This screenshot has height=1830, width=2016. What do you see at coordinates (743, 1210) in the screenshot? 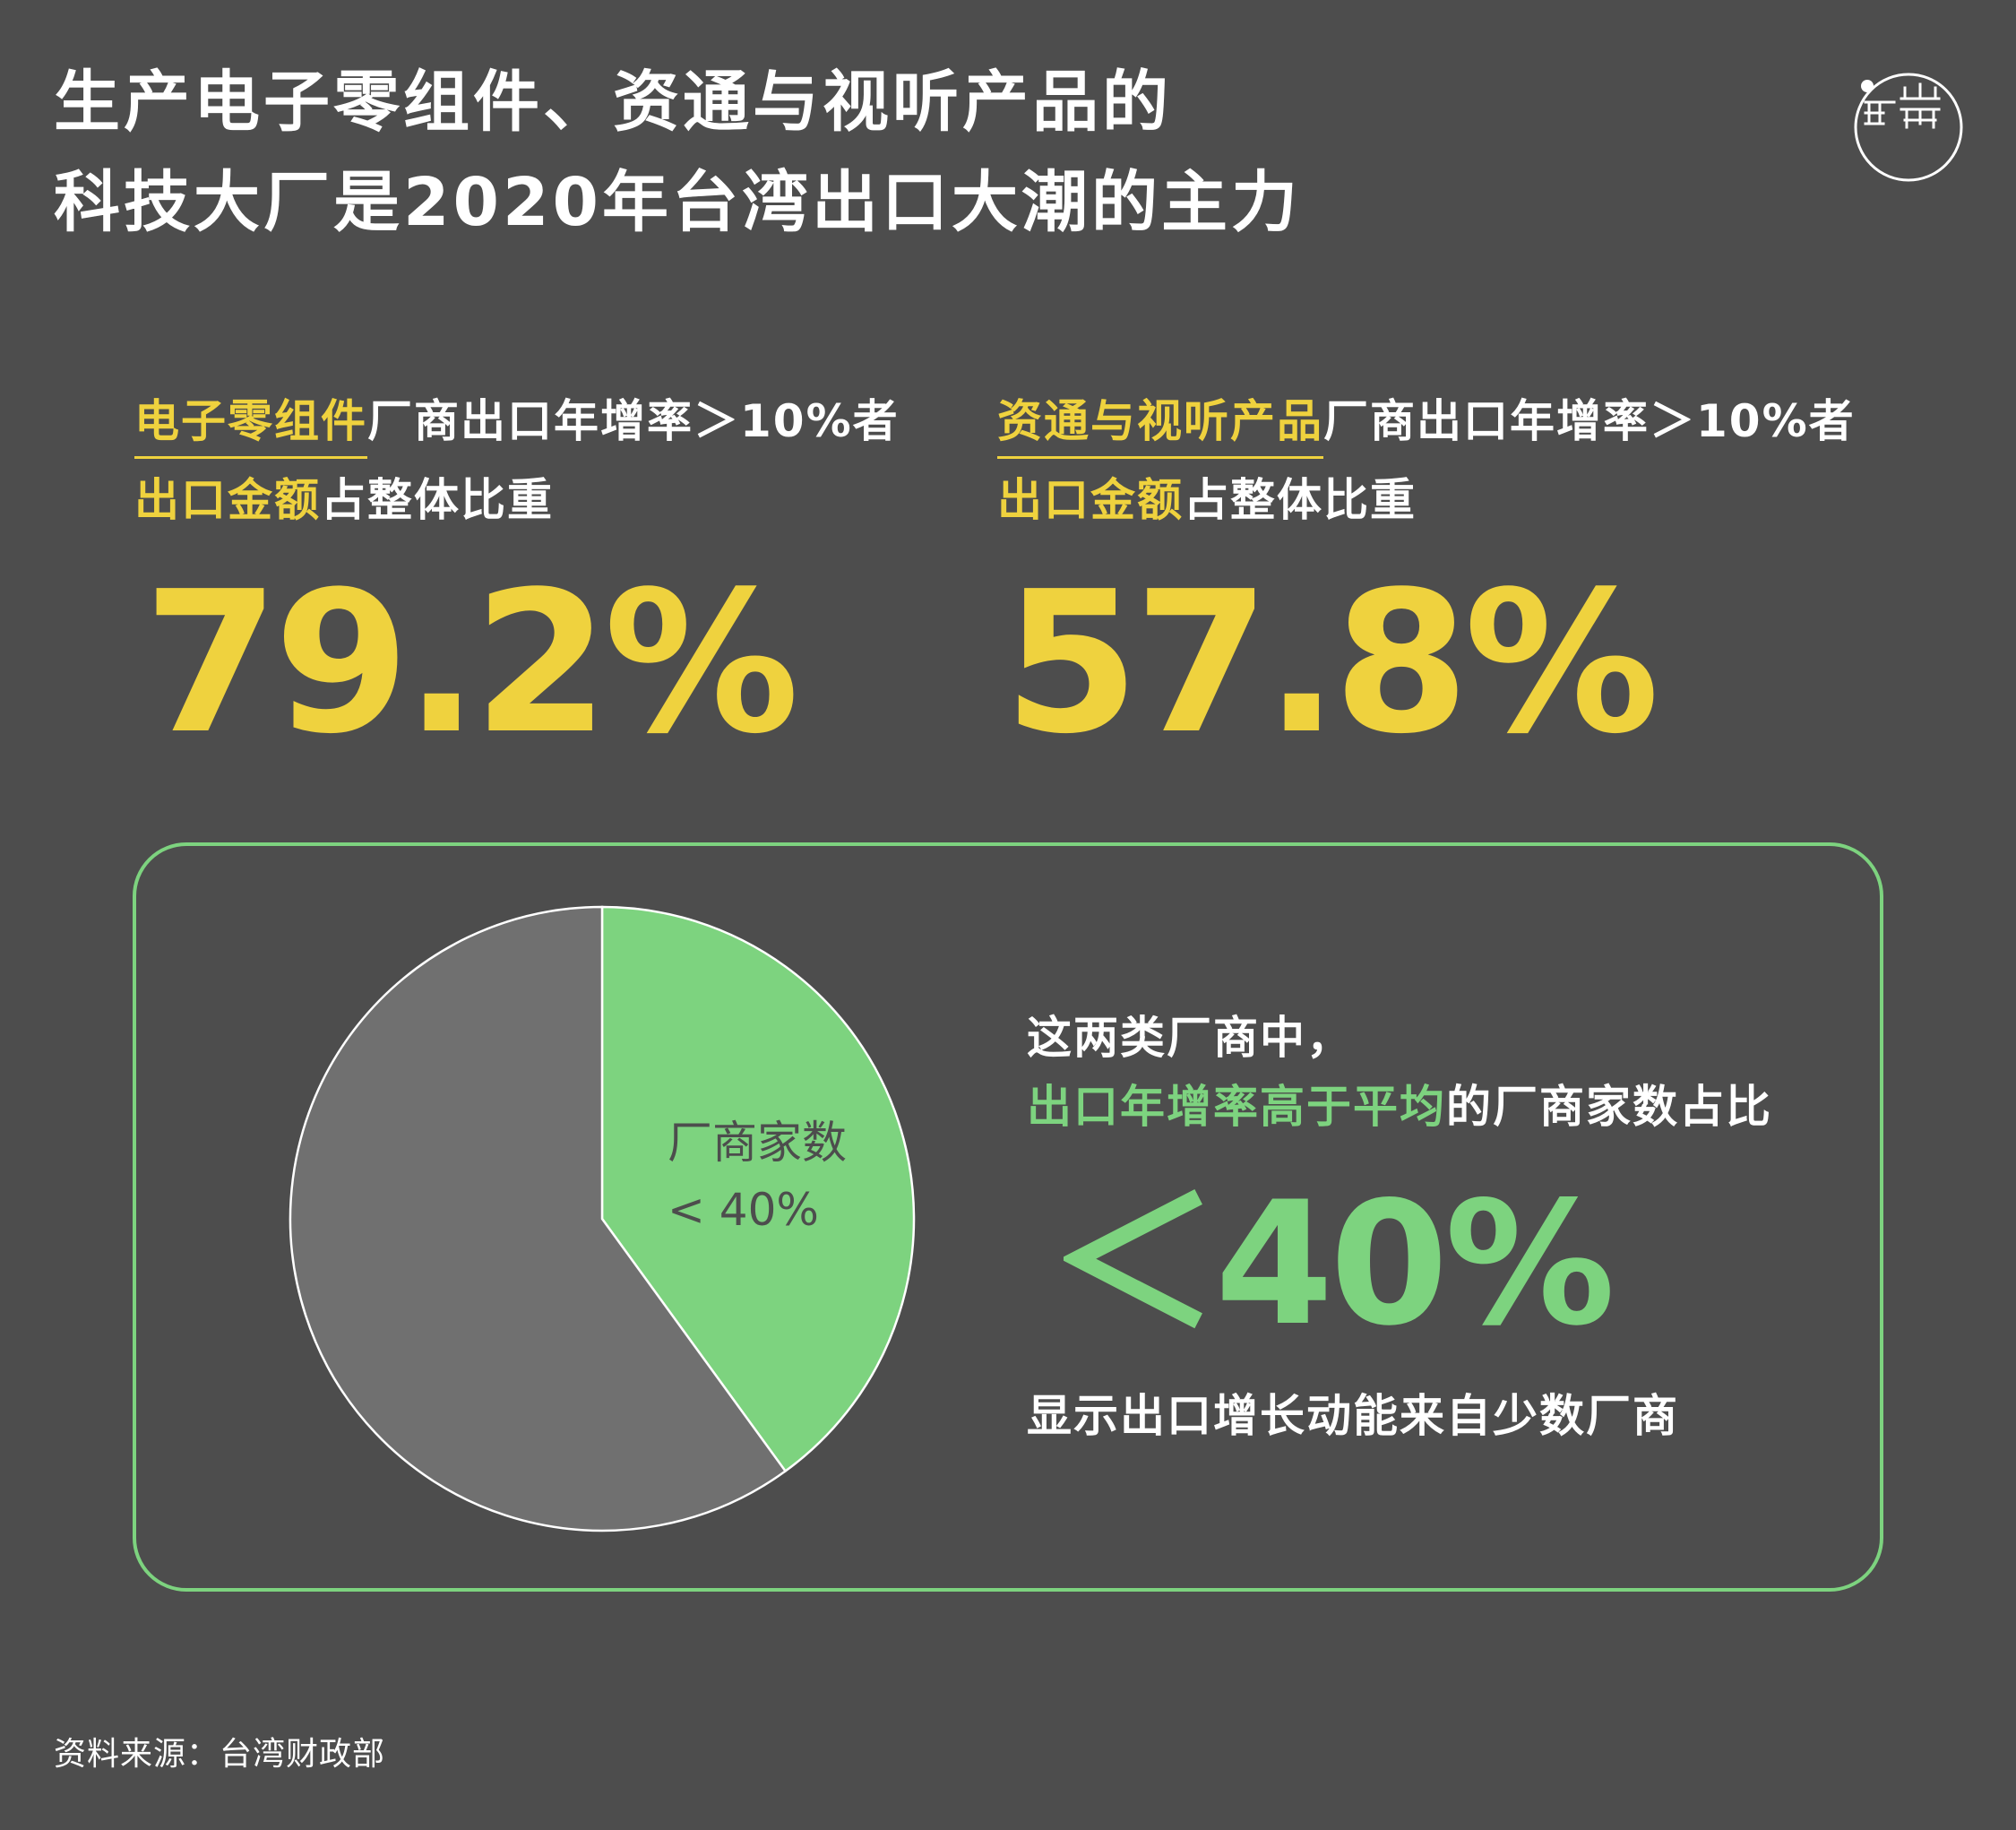
I see `pie-slice-sublabel: < 40%` at bounding box center [743, 1210].